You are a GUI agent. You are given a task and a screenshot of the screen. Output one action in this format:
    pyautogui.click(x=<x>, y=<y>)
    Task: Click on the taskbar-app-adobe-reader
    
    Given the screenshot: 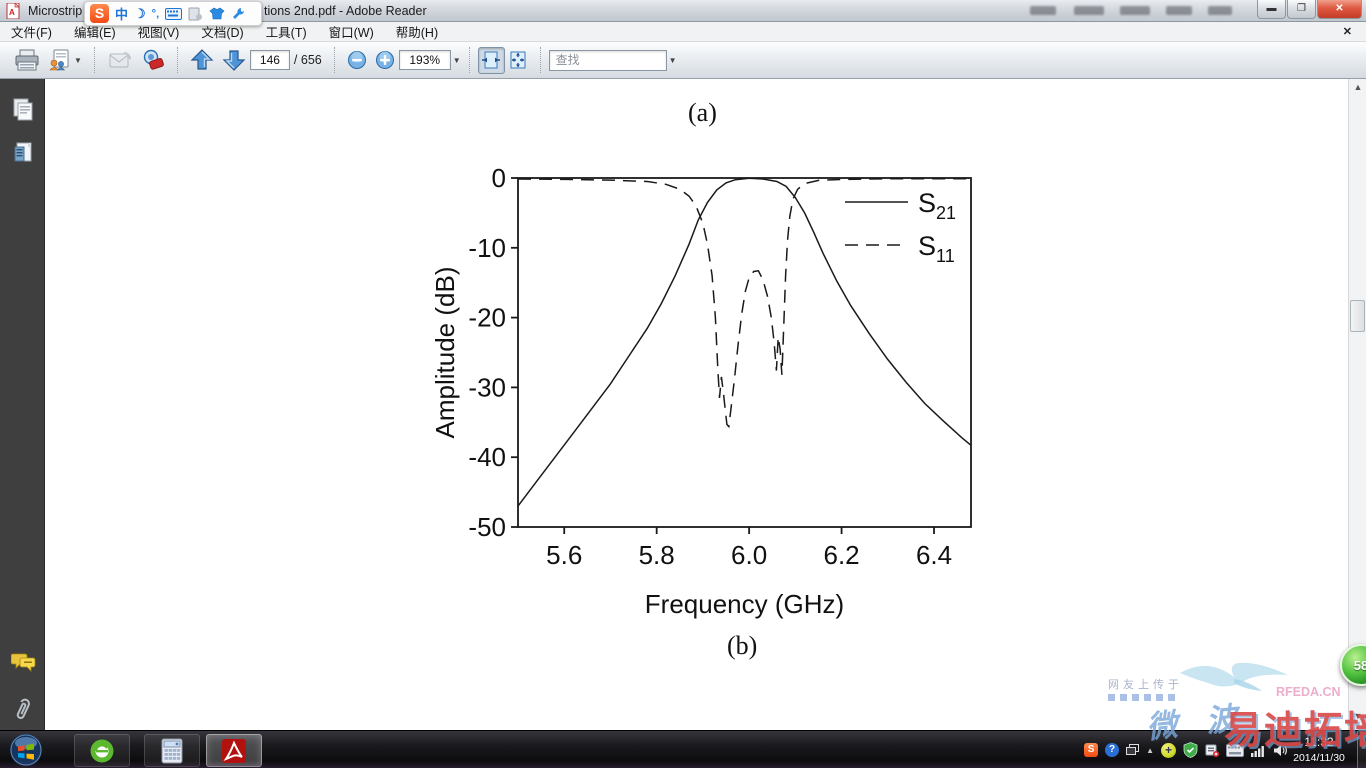 What is the action you would take?
    pyautogui.click(x=234, y=750)
    